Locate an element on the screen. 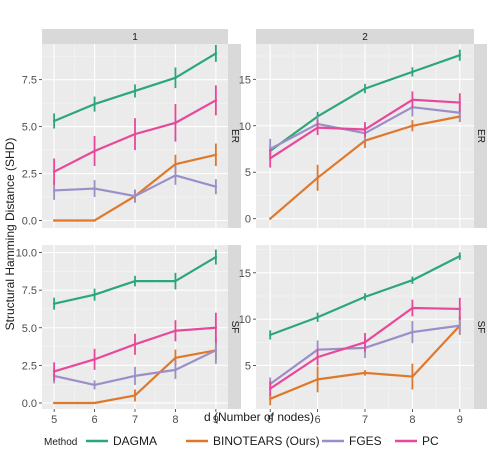 The width and height of the screenshot is (488, 451). legend-entry-dagma: DAGMA is located at coordinates (121, 441).